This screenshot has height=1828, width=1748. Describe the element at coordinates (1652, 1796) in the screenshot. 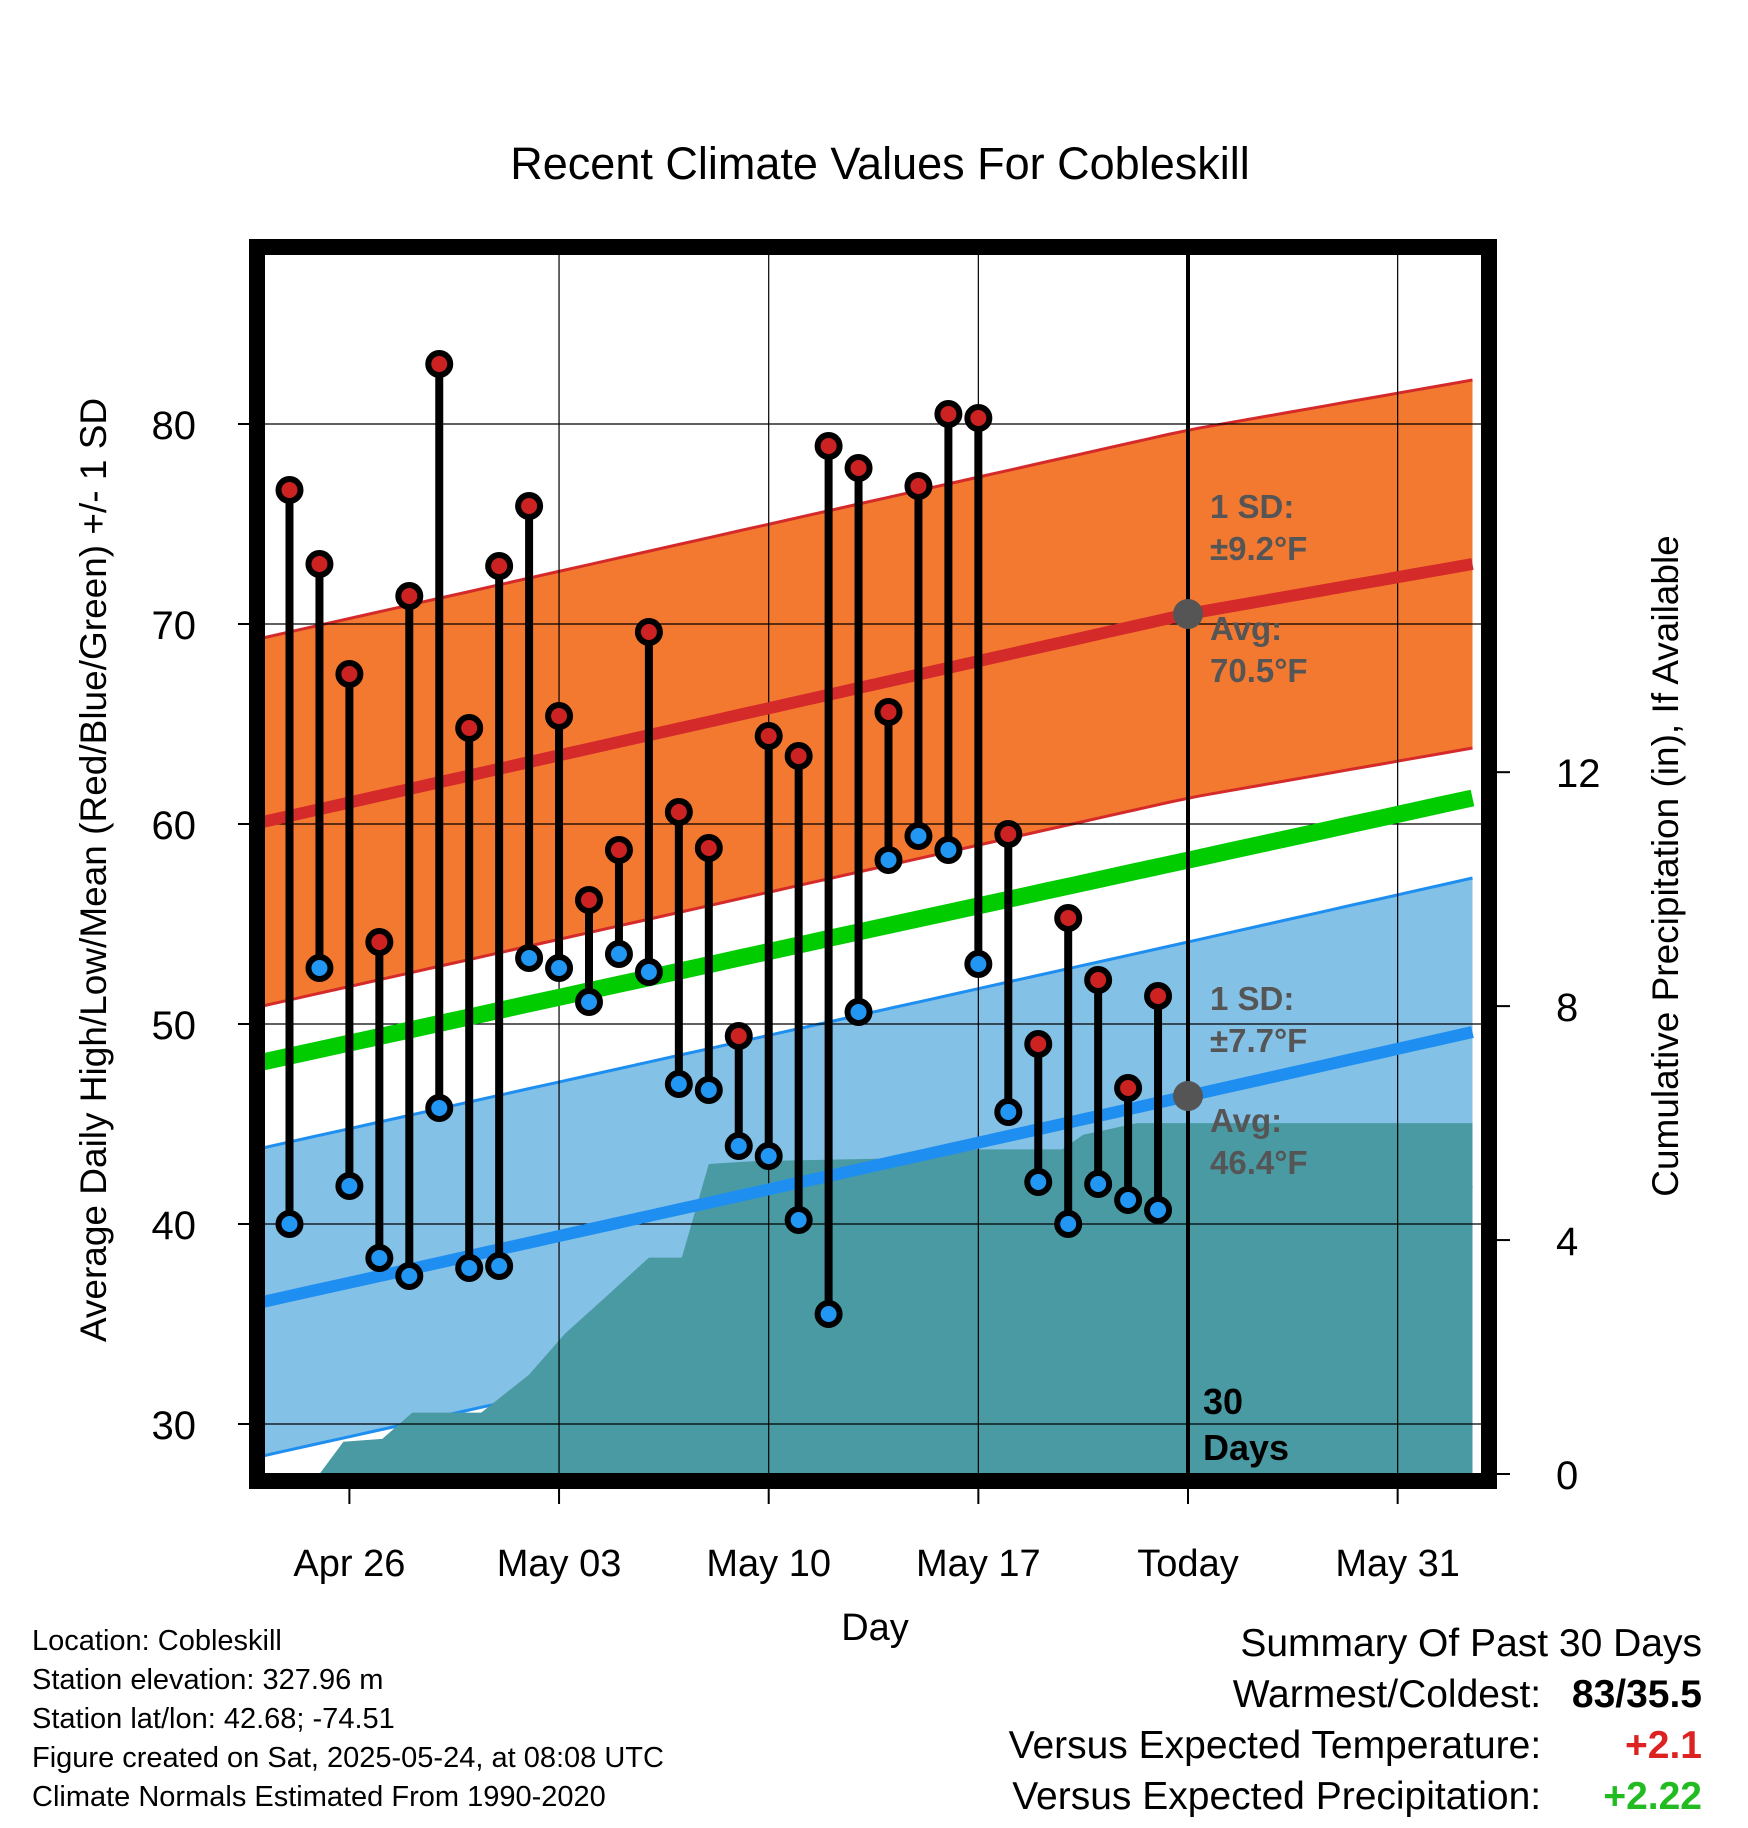

I see `precip-value: +2.22` at that location.